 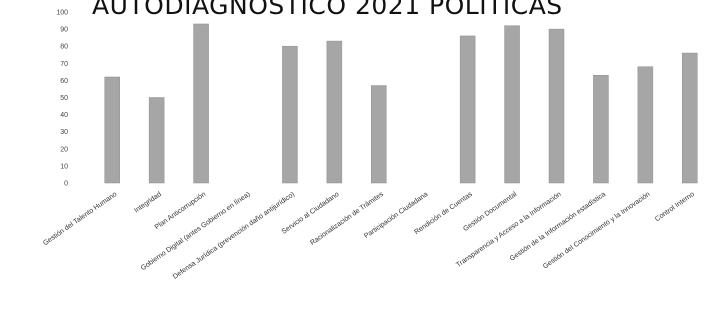 What do you see at coordinates (64, 64) in the screenshot?
I see `y-tick-label-70: 70` at bounding box center [64, 64].